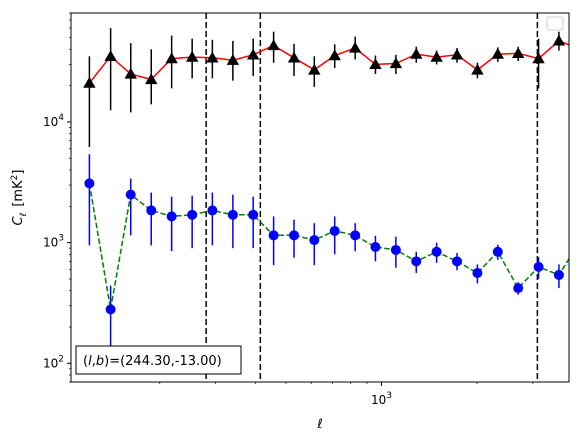 This screenshot has width=580, height=441. Describe the element at coordinates (152, 361) in the screenshot. I see `annotation-text: (l,b)=(244.30,-13.00)` at that location.